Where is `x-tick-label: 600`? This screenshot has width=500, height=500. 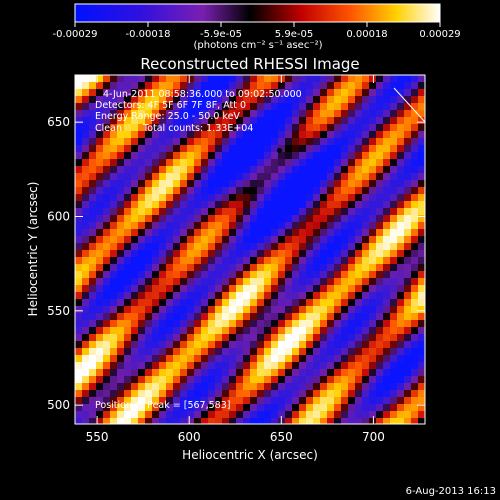
x-tick-label: 600 is located at coordinates (189, 437).